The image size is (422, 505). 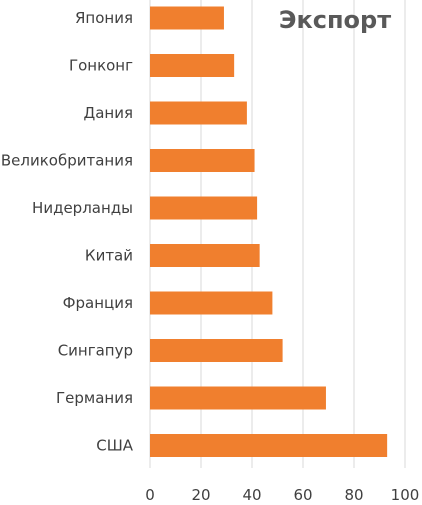 I want to click on category-label: Германия, so click(x=94, y=398).